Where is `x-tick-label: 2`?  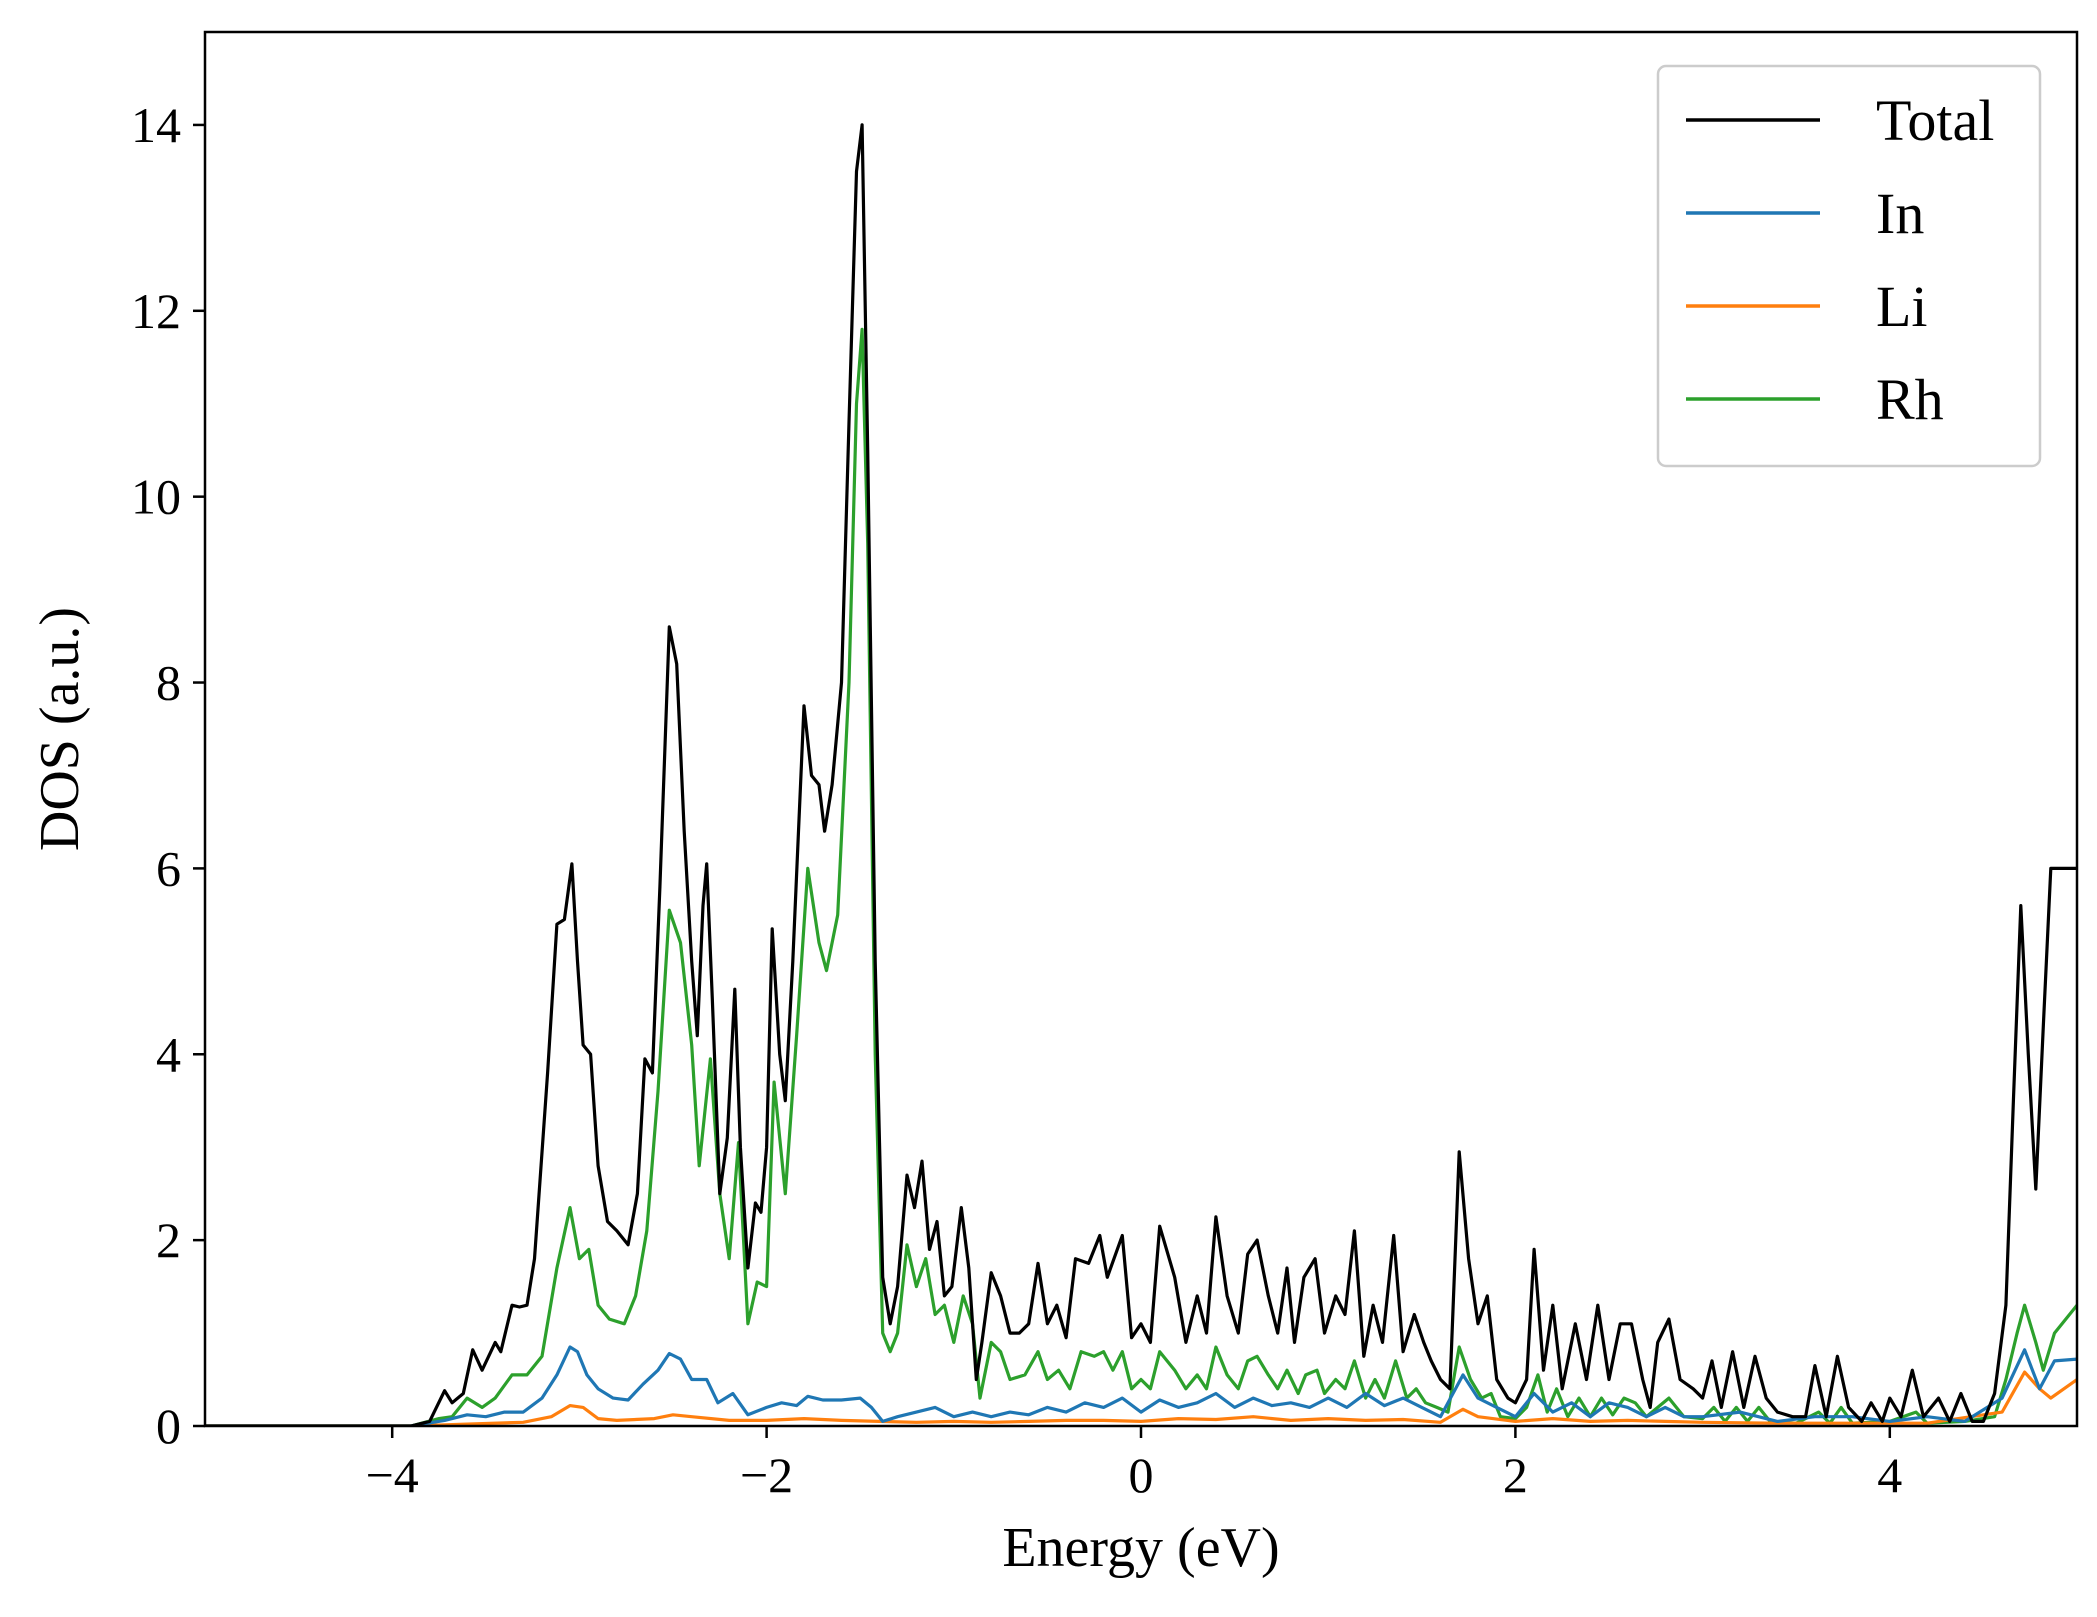
x-tick-label: 2 is located at coordinates (1515, 1475).